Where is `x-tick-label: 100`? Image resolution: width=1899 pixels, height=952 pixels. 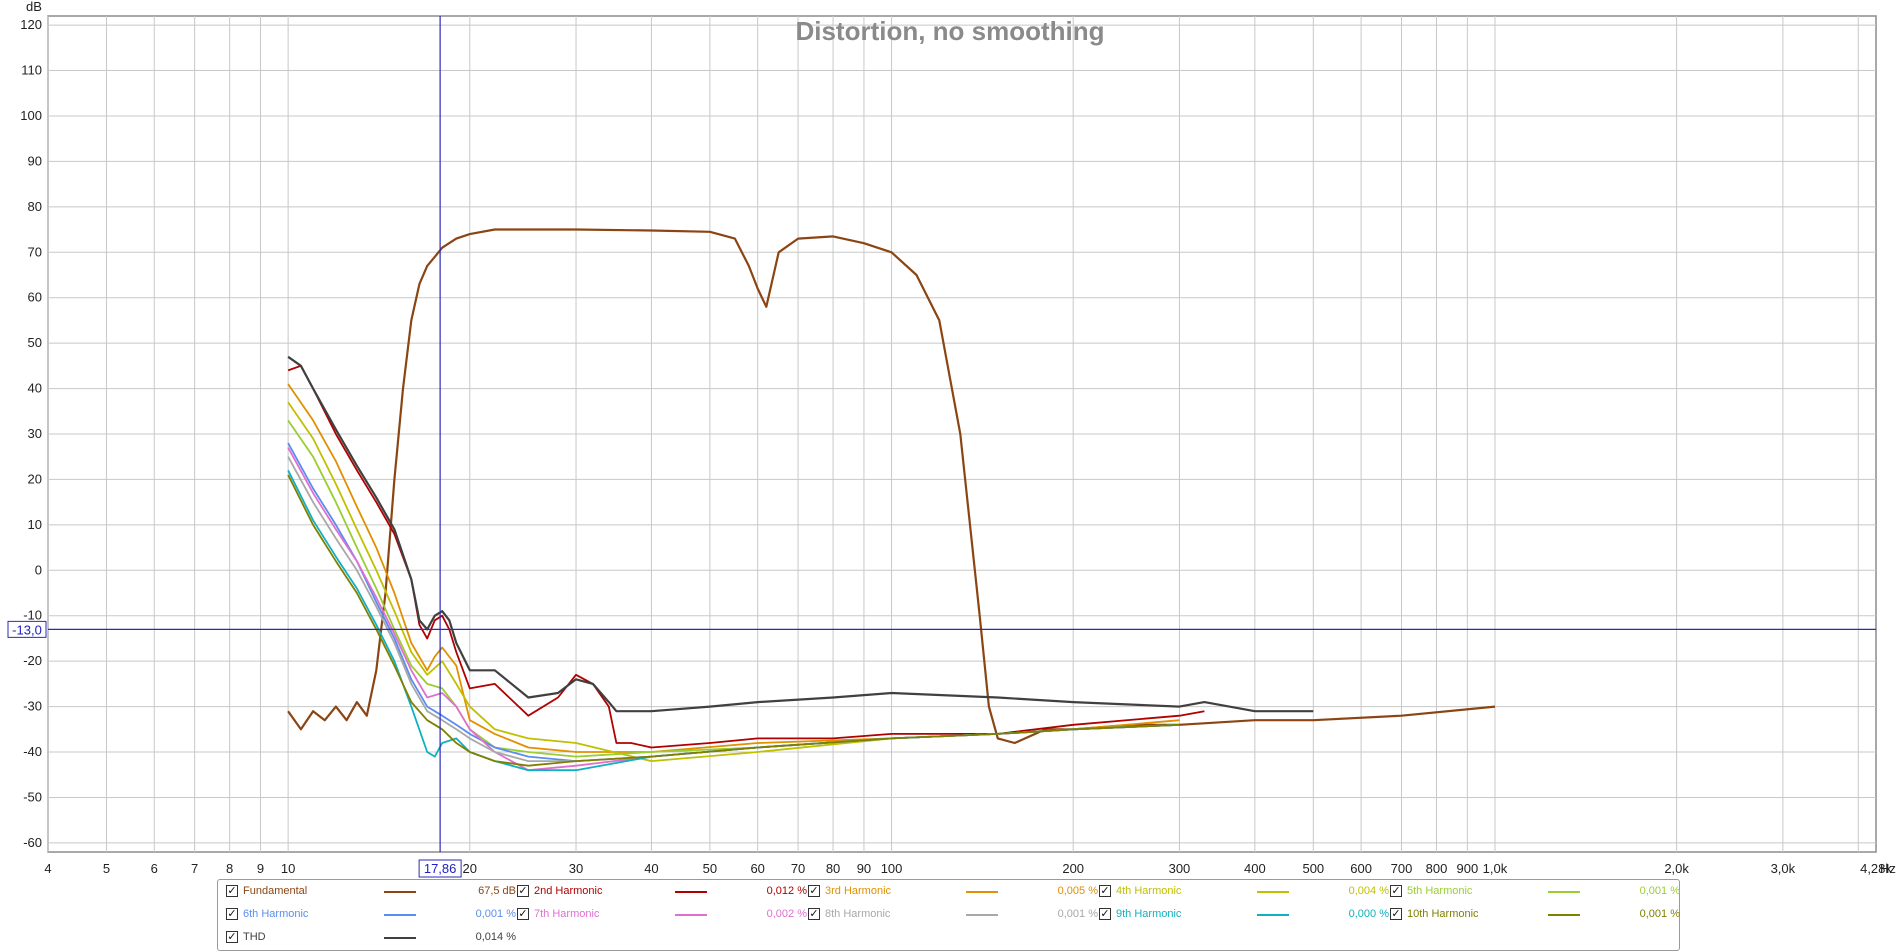 x-tick-label: 100 is located at coordinates (892, 868).